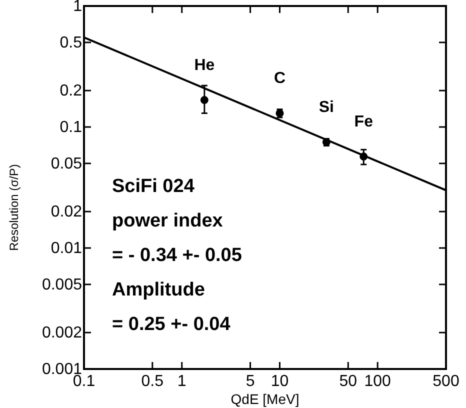  What do you see at coordinates (378, 381) in the screenshot?
I see `x-tick-label: 100` at bounding box center [378, 381].